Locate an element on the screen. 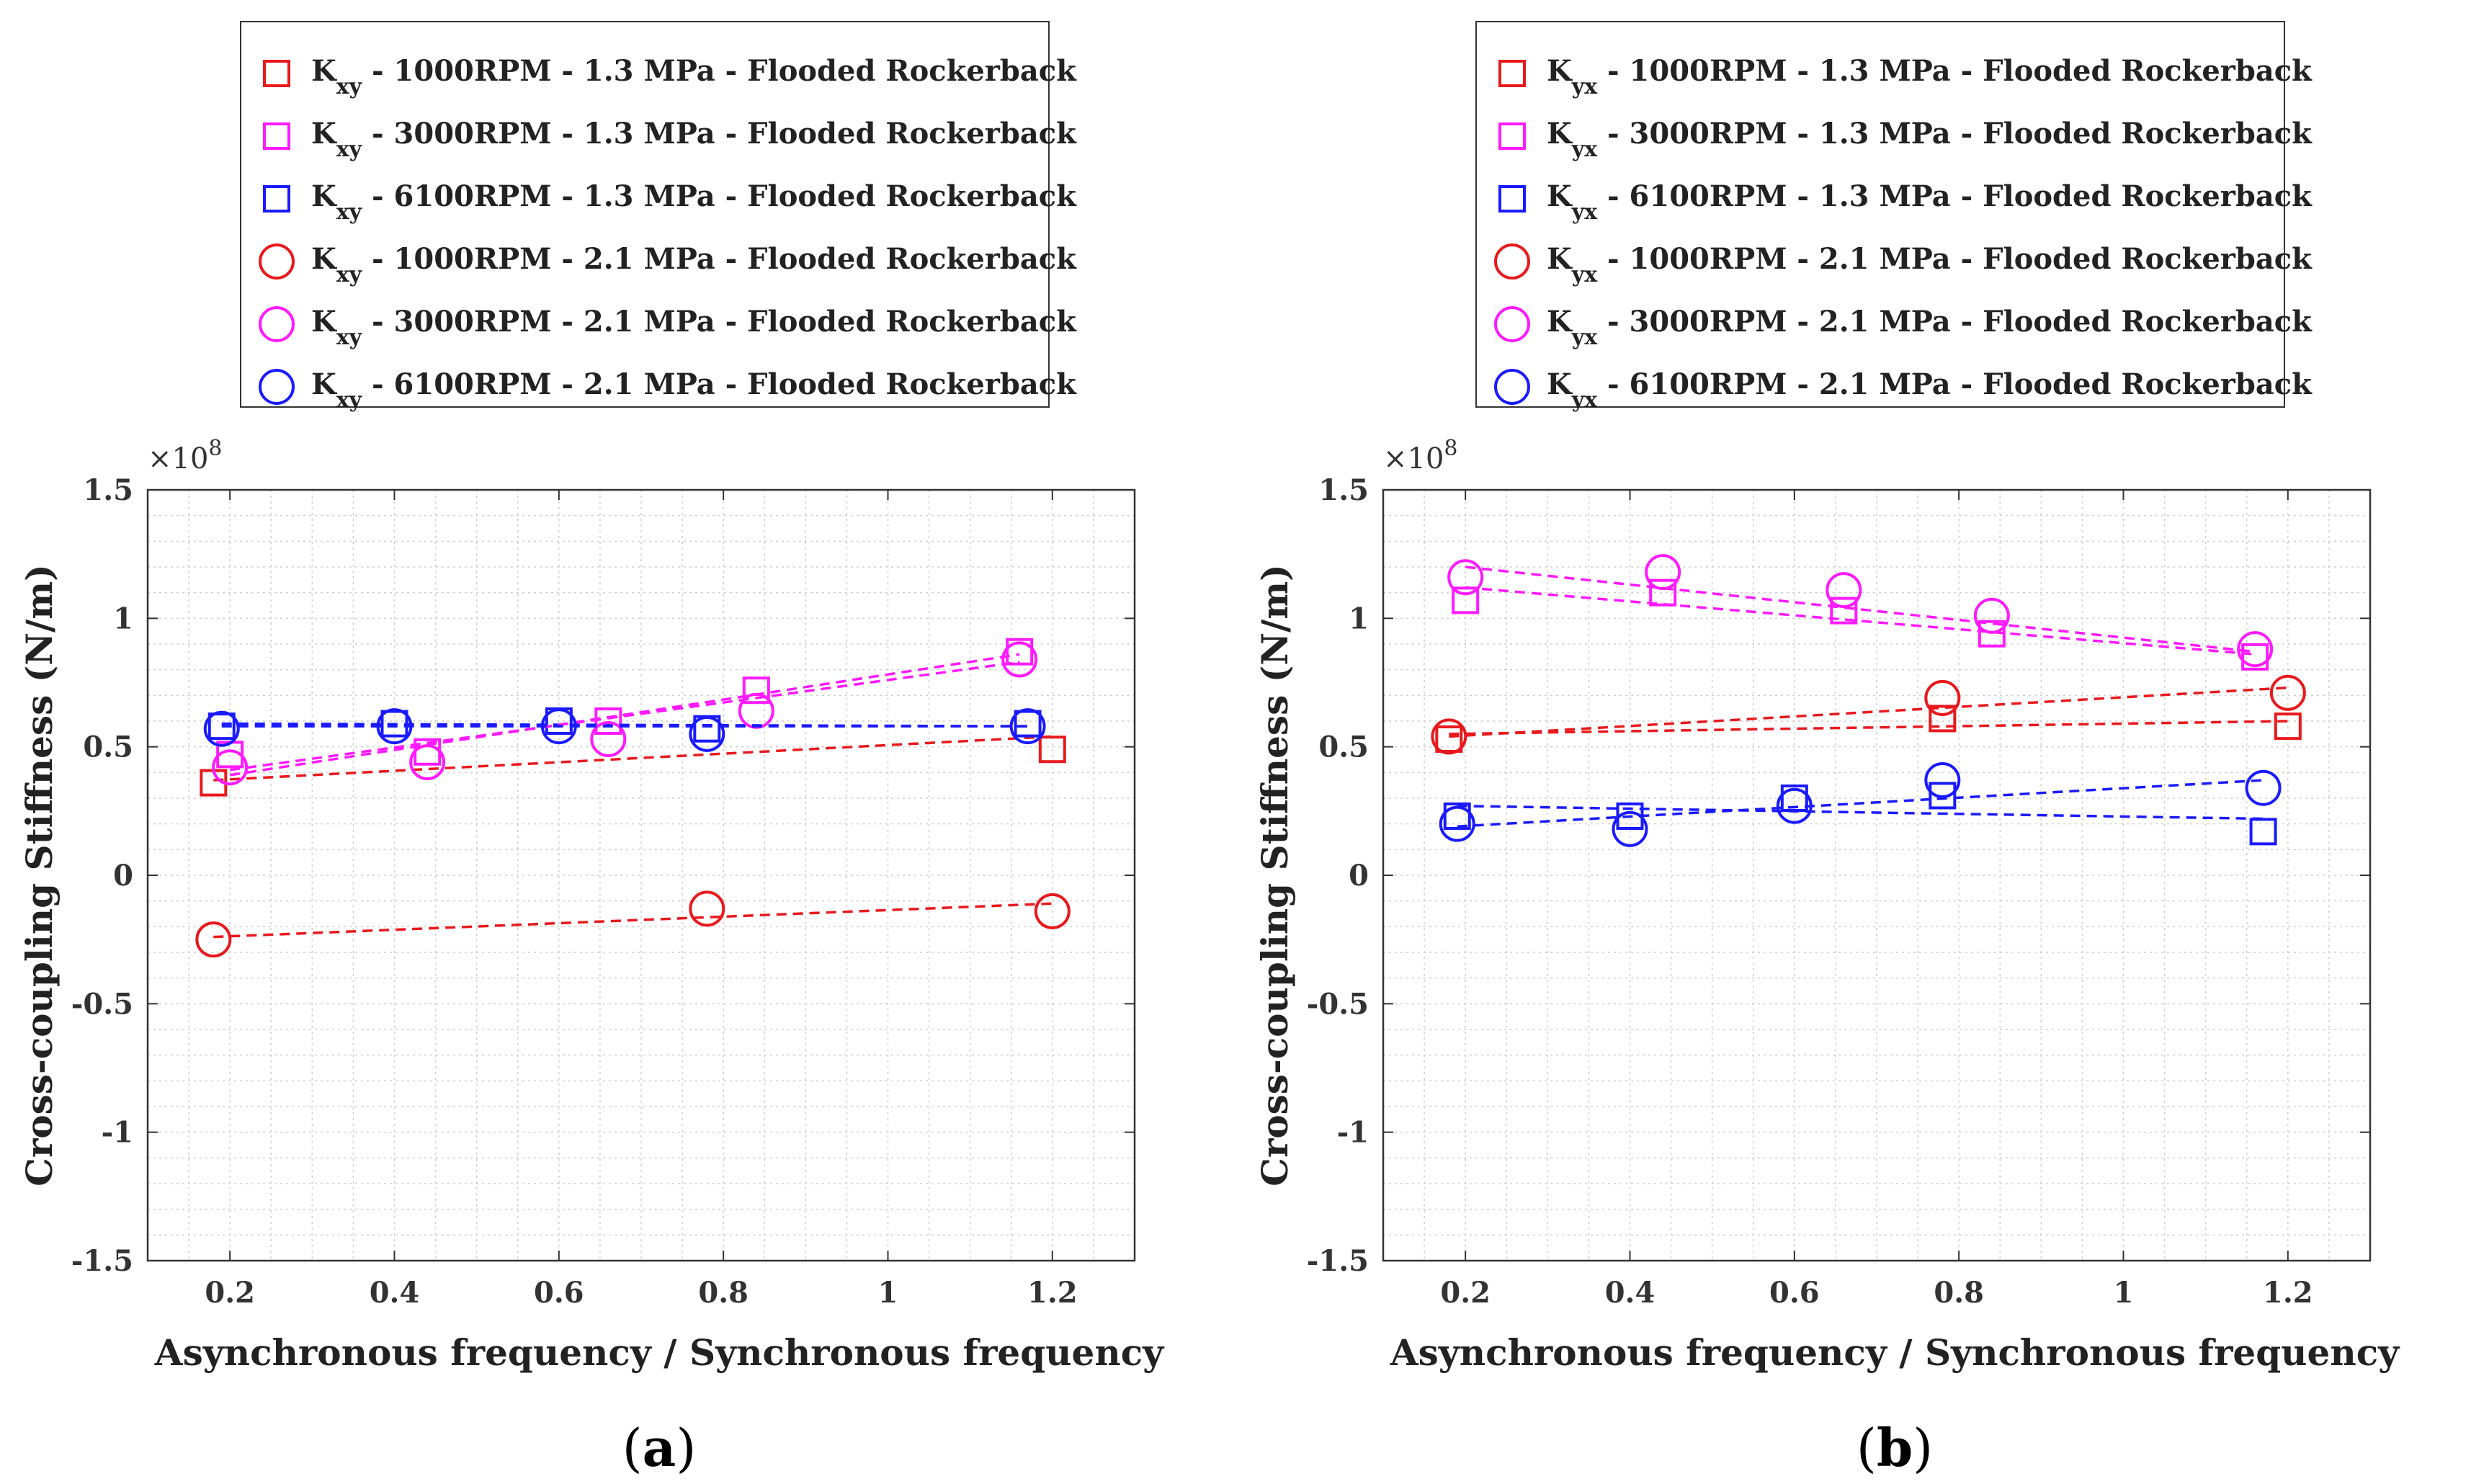 Image resolution: width=2471 pixels, height=1484 pixels. legend-label: 6100RPM - 1.3 MPa - Flooded Rockerback is located at coordinates (736, 196).